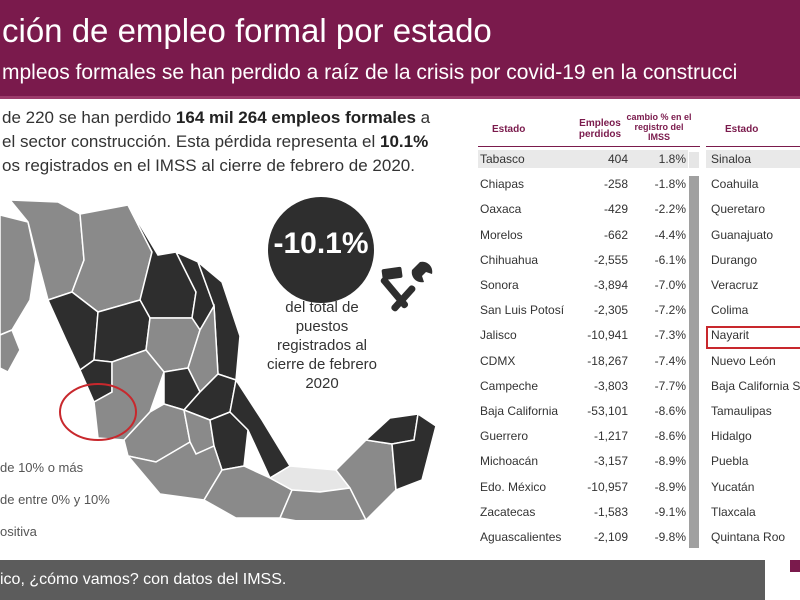 Image resolution: width=800 pixels, height=600 pixels. Describe the element at coordinates (501, 209) in the screenshot. I see `table-cell-state: Oaxaca` at that location.